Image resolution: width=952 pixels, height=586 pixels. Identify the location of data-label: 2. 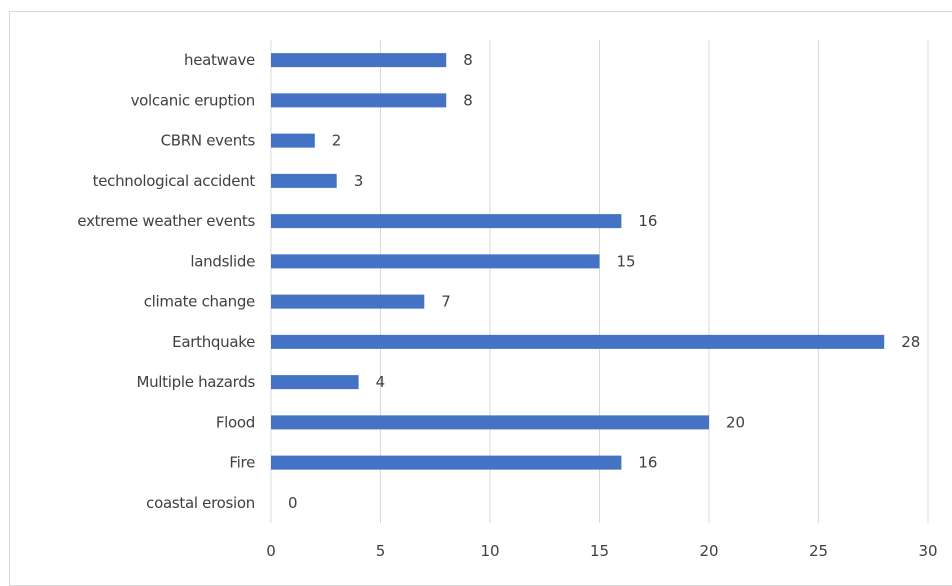
(337, 141).